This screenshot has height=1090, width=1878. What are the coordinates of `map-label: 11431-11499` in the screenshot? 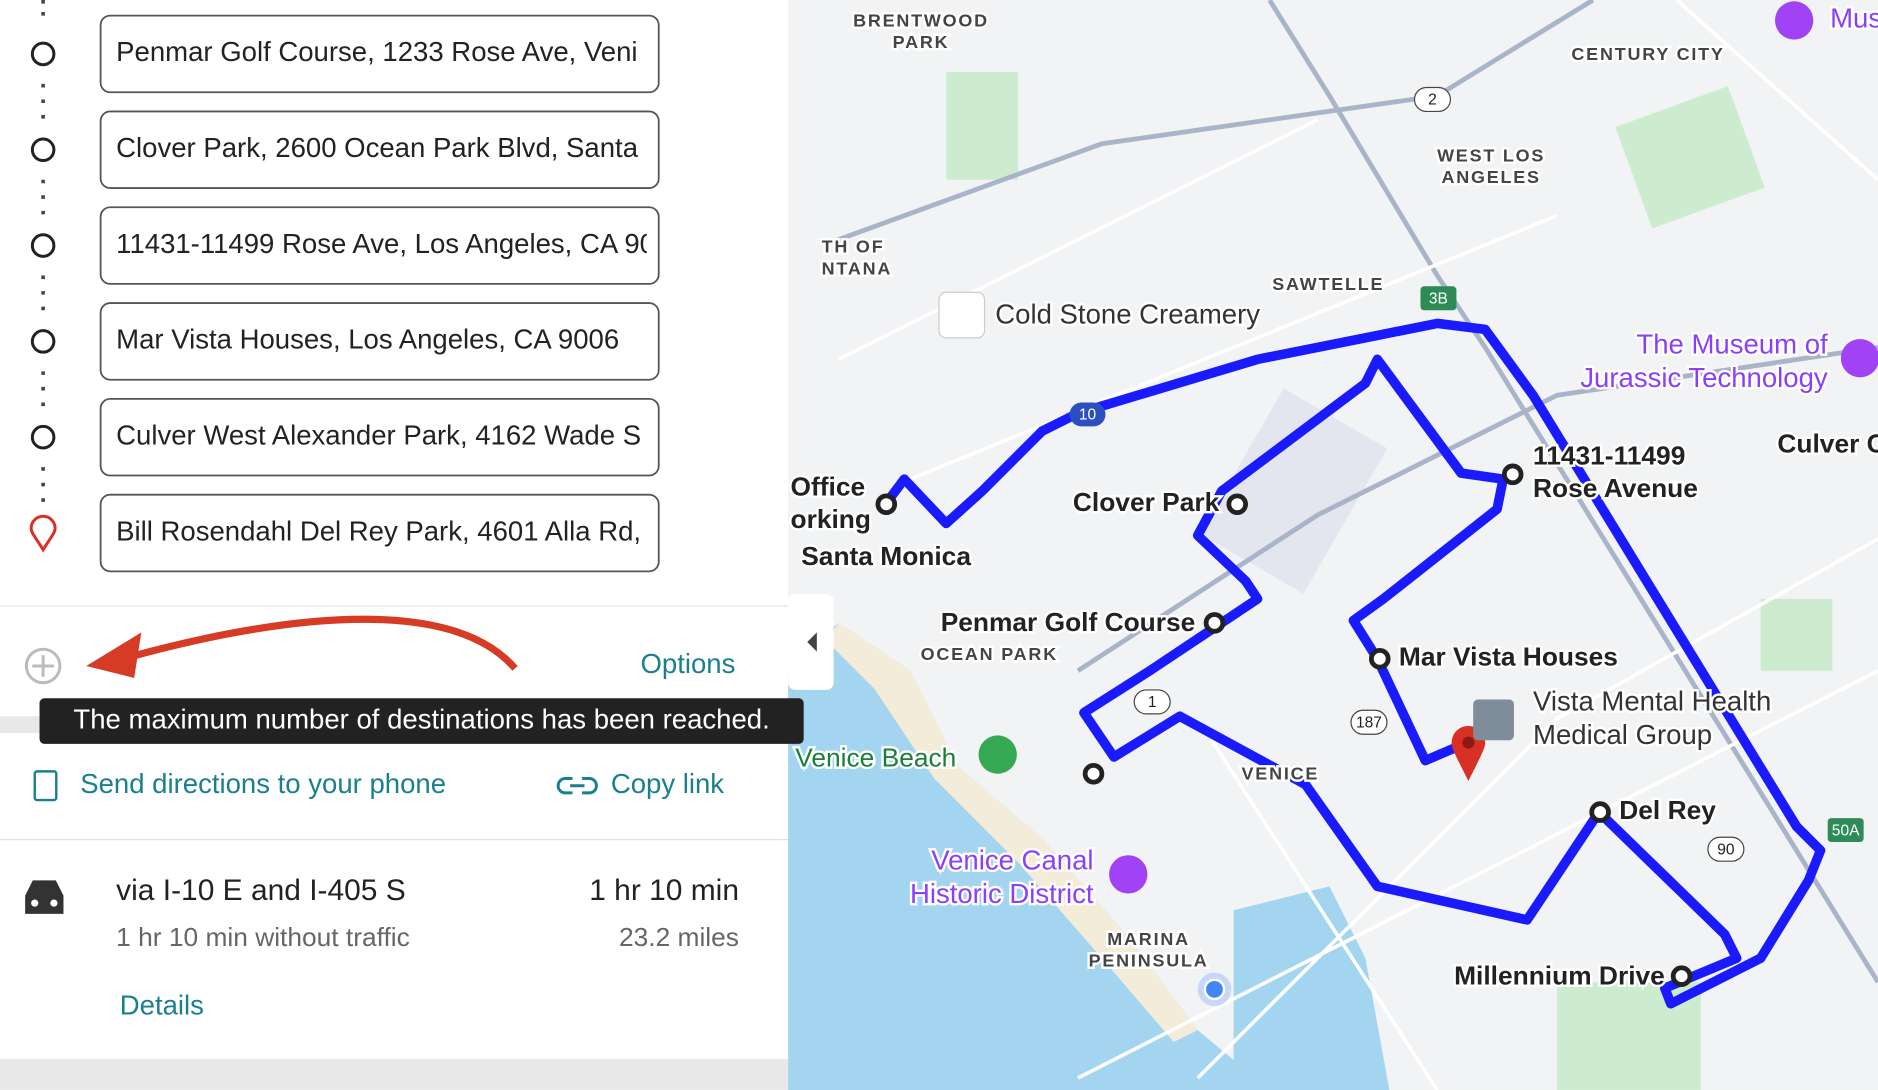 It's located at (1609, 455).